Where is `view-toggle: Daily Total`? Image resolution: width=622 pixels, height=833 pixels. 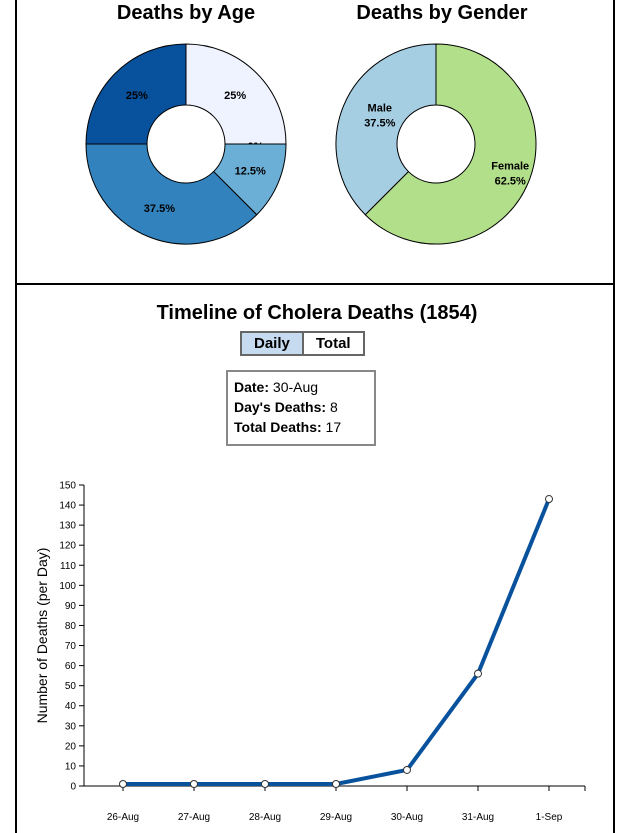 view-toggle: Daily Total is located at coordinates (302, 343).